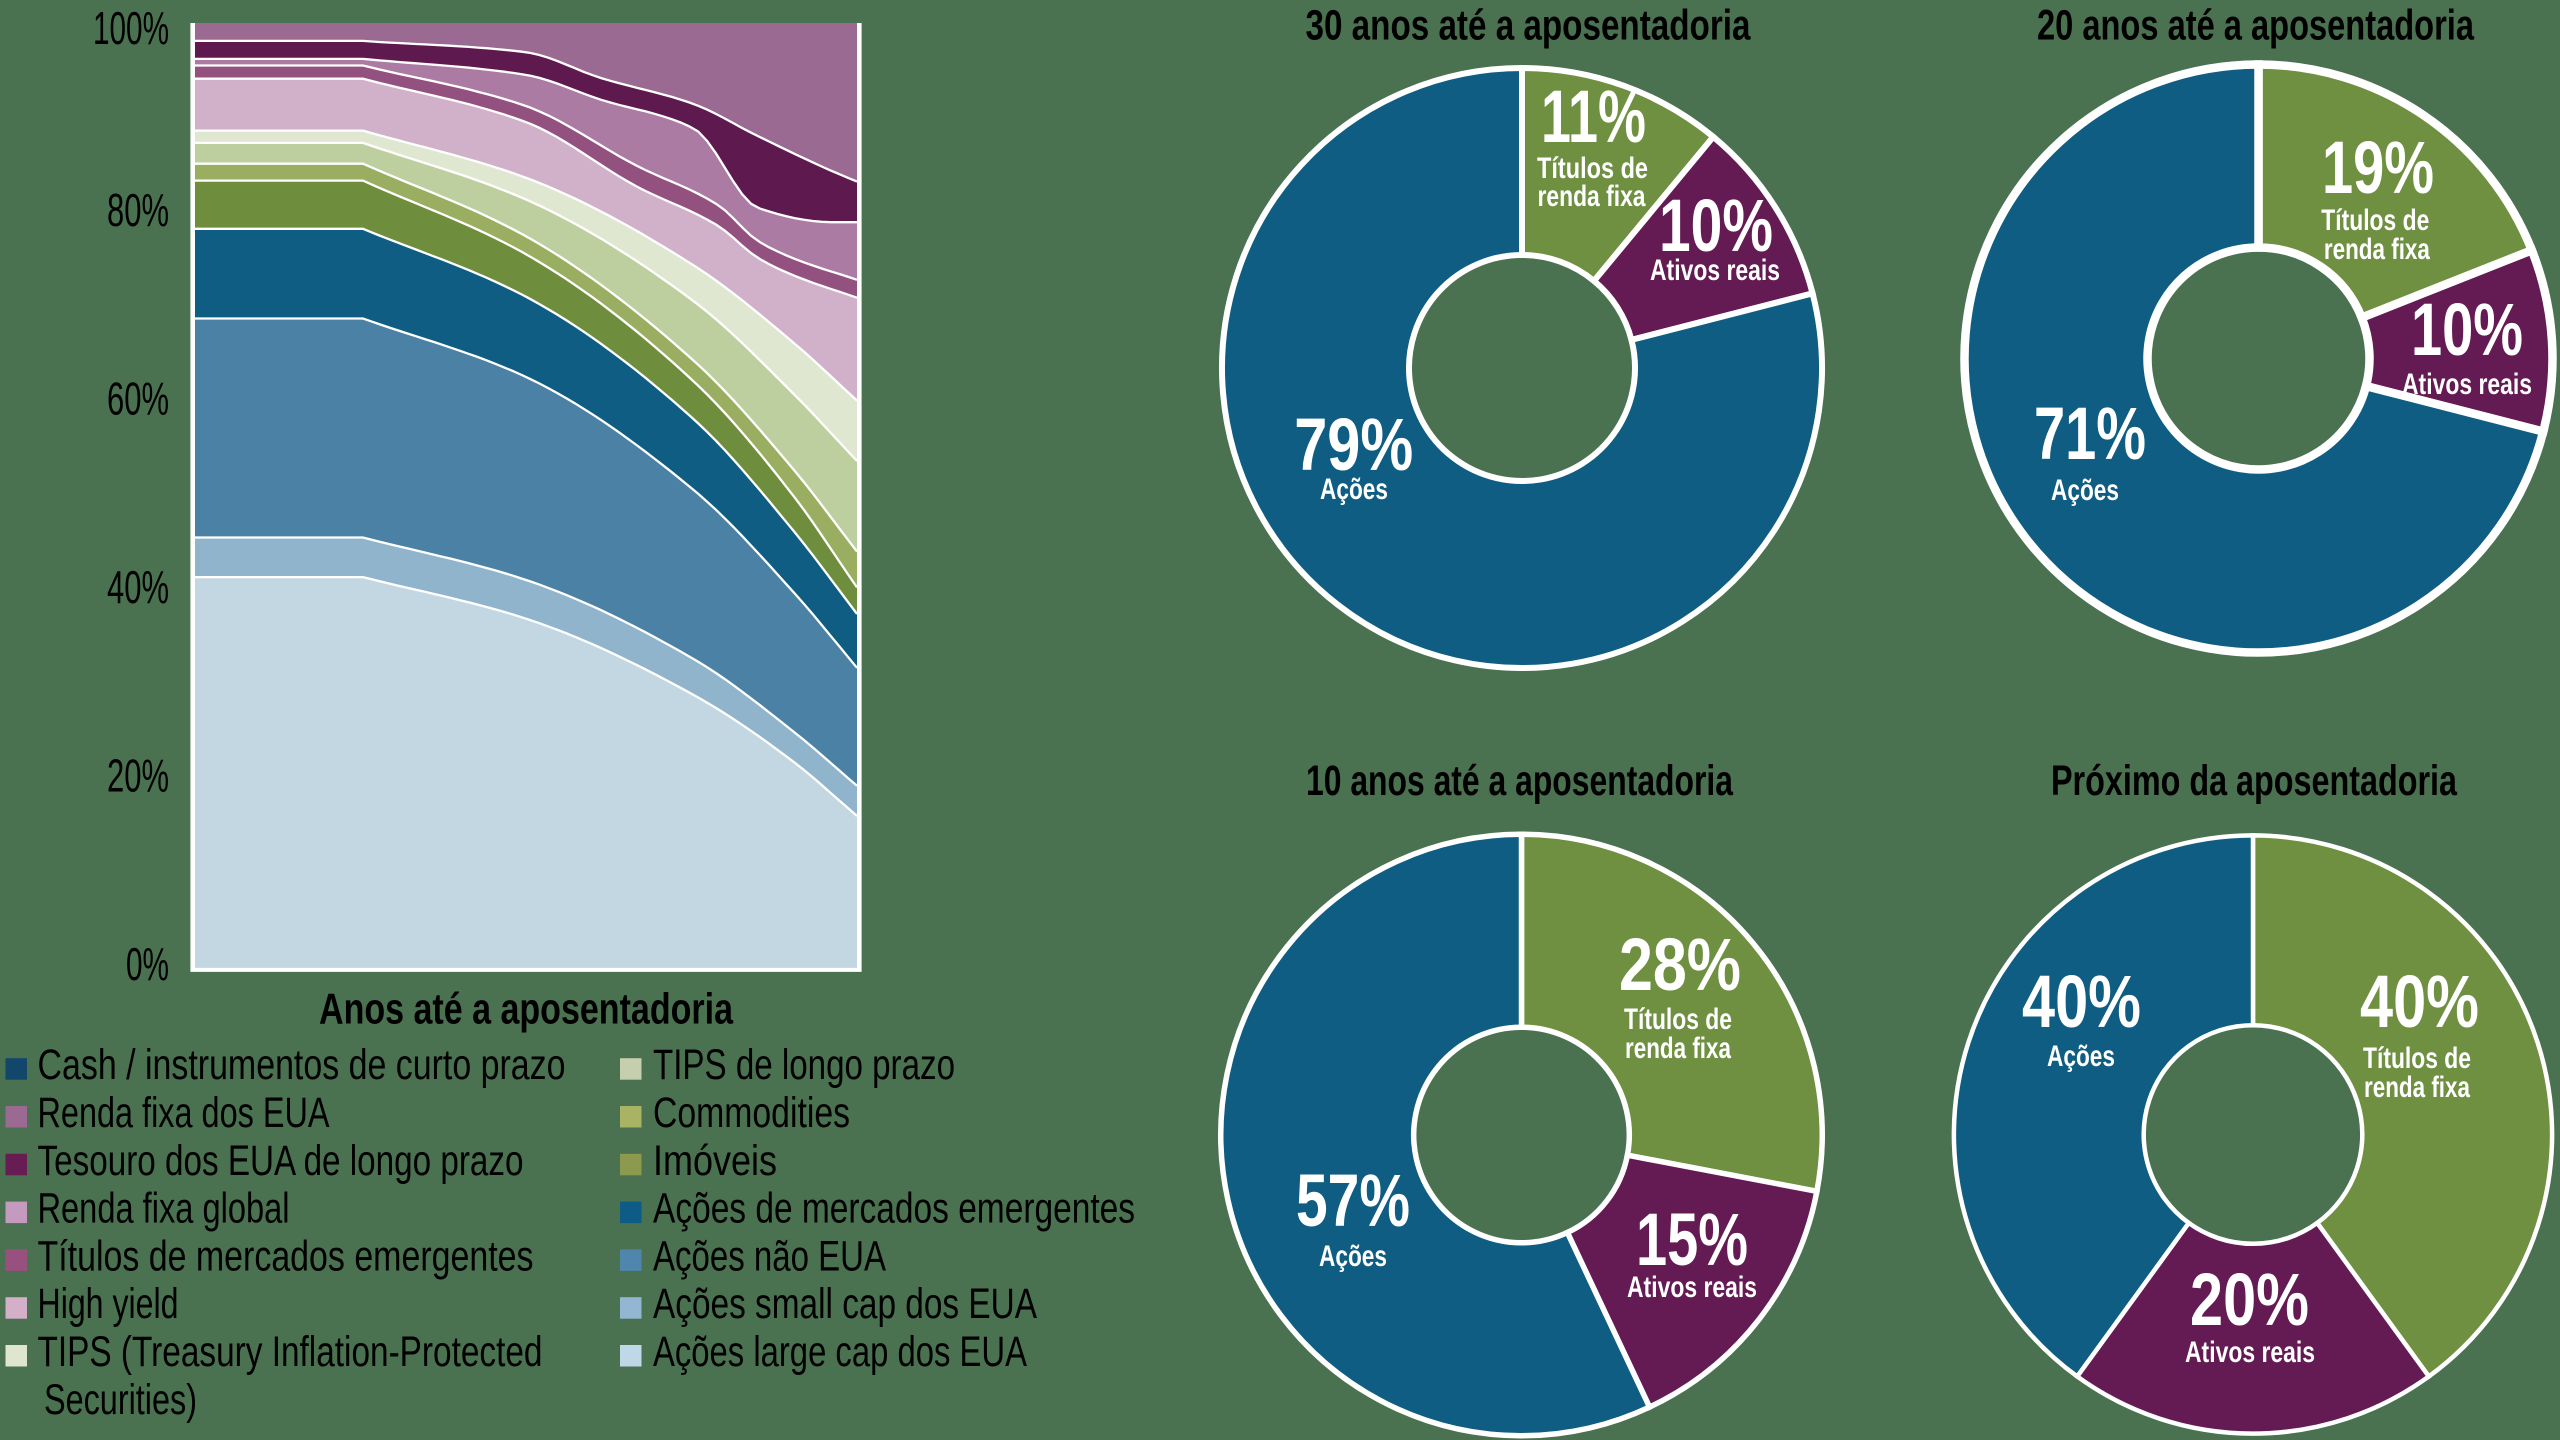  Describe the element at coordinates (2254, 781) in the screenshot. I see `svg-text: Próximo da aposentadoria` at that location.